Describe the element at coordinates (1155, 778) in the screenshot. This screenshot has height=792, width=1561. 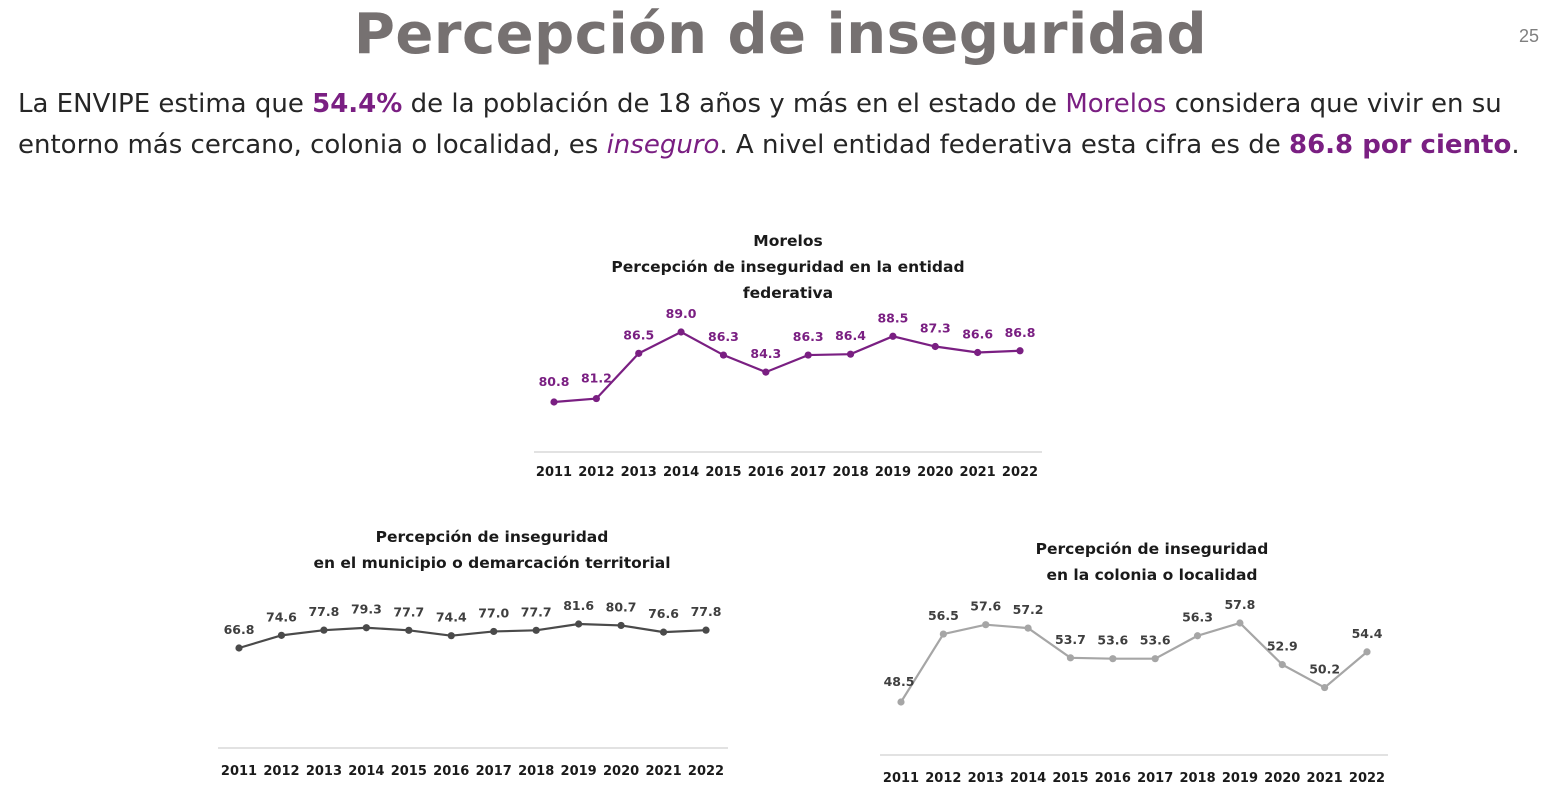
I see `chart-colonia-tick-label: 2017` at that location.